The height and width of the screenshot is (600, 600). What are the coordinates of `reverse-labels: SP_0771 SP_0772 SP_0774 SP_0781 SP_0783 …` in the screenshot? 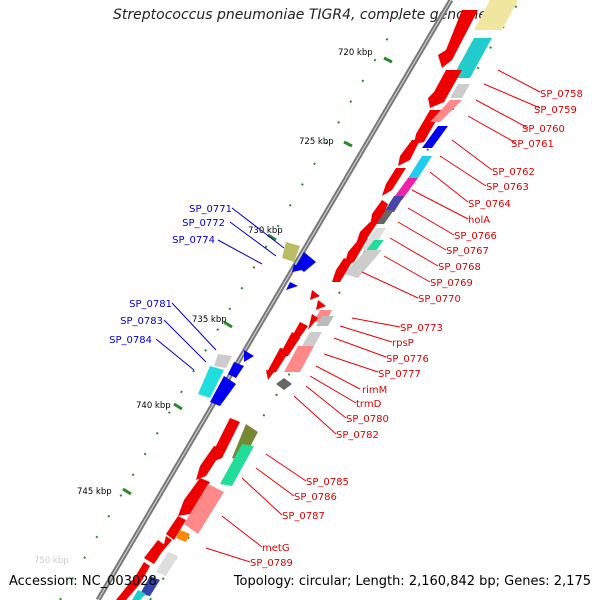 It's located at (170, 275).